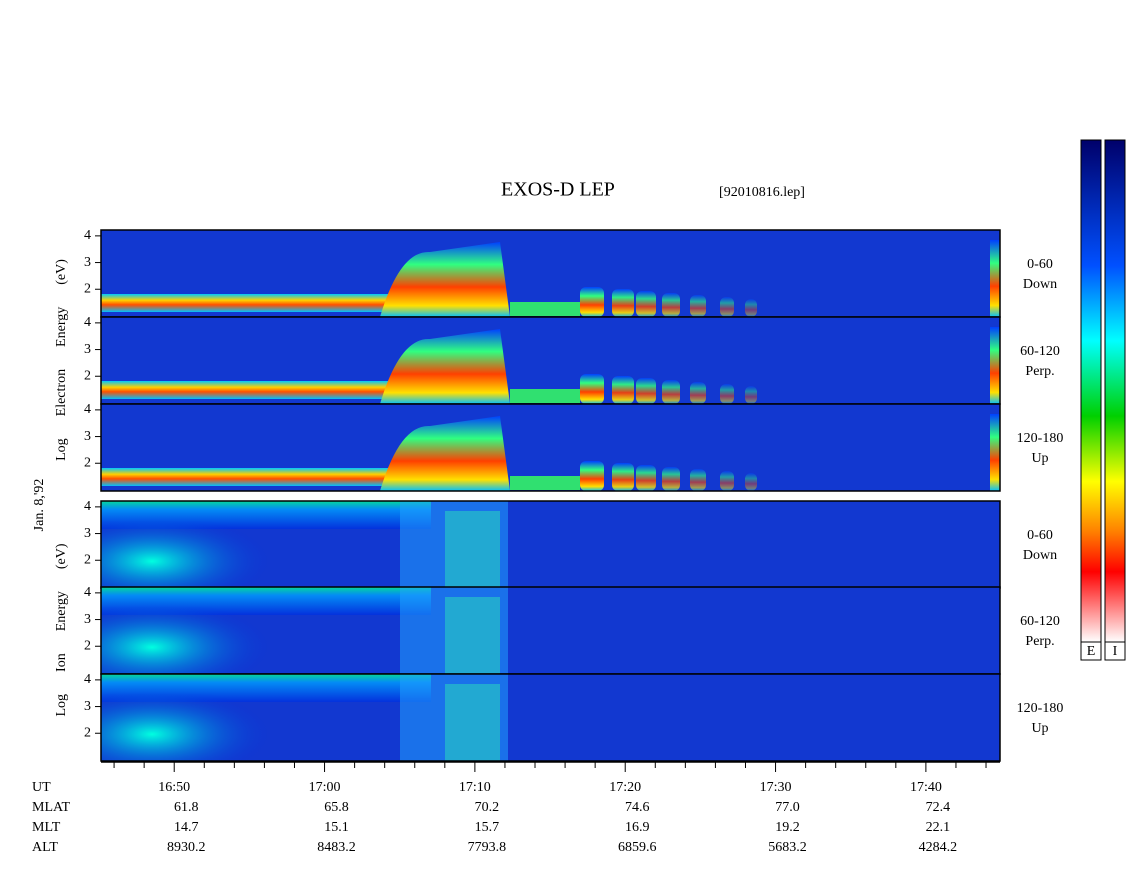  What do you see at coordinates (637, 847) in the screenshot?
I see `orbit-value: 6859.6` at bounding box center [637, 847].